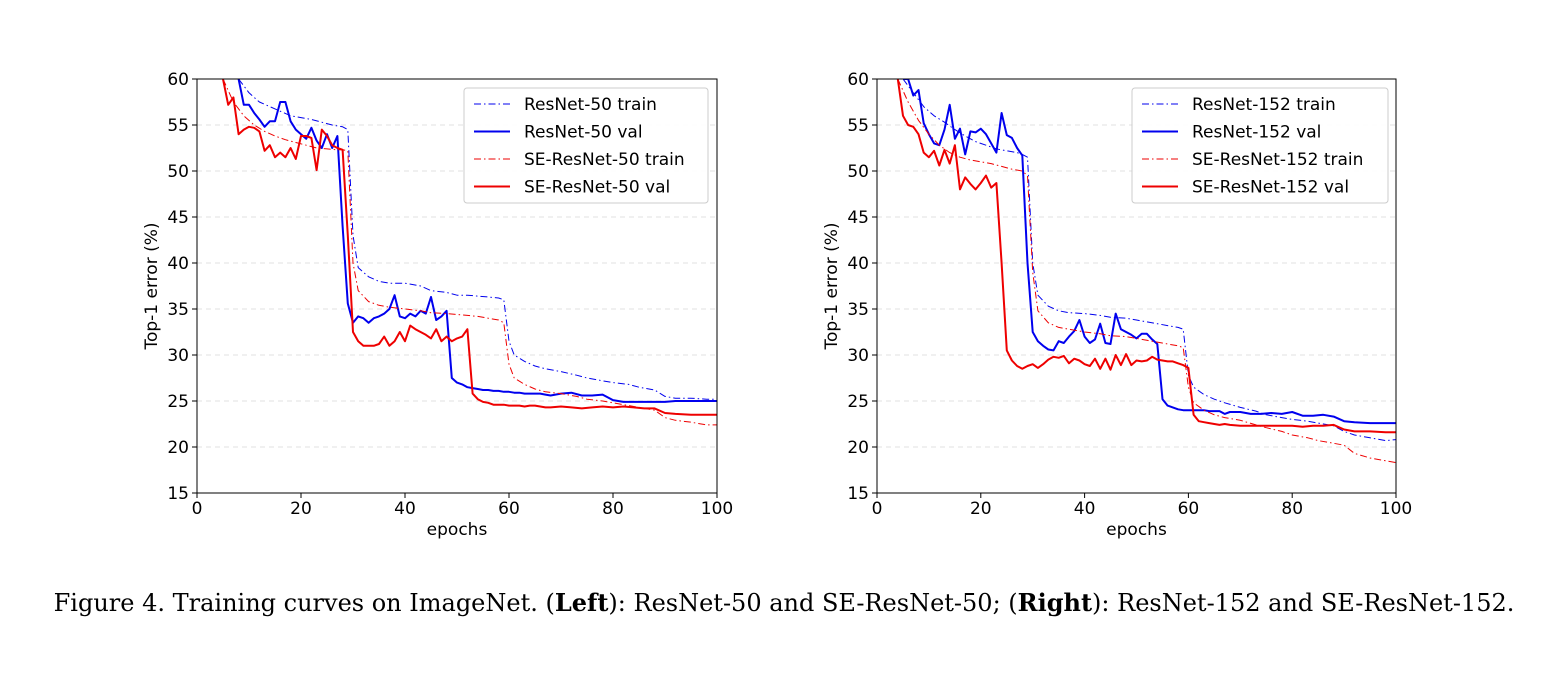  What do you see at coordinates (604, 160) in the screenshot?
I see `legend-label: SE-ResNet-50 train` at bounding box center [604, 160].